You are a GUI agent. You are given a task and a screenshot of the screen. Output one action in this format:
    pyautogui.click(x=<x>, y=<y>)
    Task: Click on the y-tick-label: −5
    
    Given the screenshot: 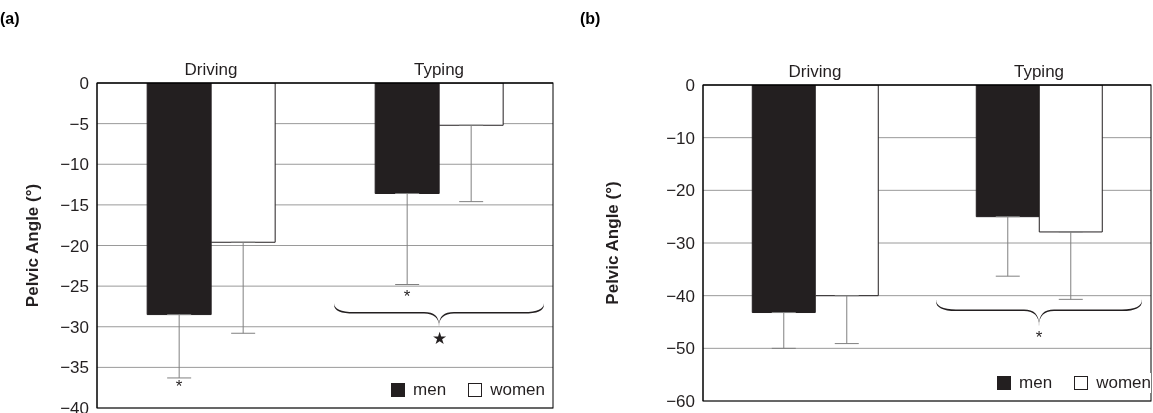 What is the action you would take?
    pyautogui.click(x=79, y=124)
    